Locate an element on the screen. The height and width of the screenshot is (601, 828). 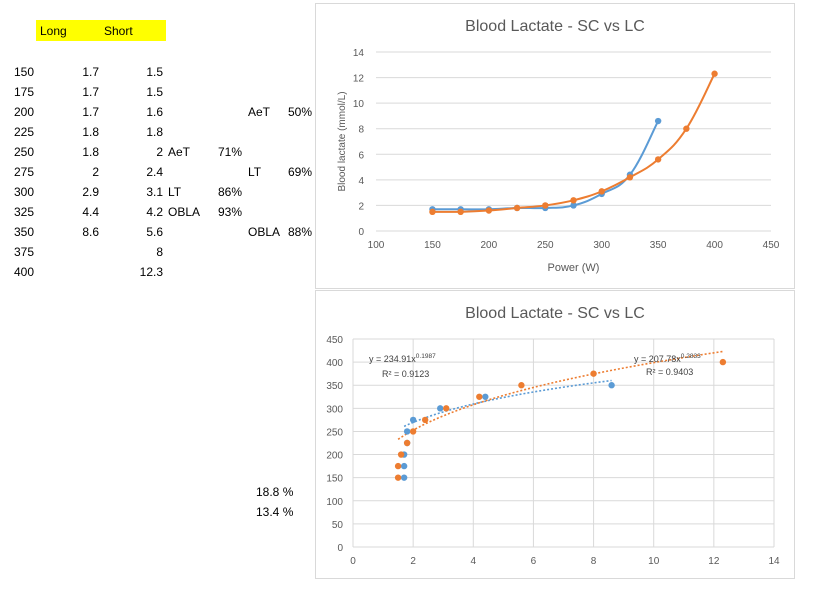
x-tick-label: 0 is located at coordinates (353, 561).